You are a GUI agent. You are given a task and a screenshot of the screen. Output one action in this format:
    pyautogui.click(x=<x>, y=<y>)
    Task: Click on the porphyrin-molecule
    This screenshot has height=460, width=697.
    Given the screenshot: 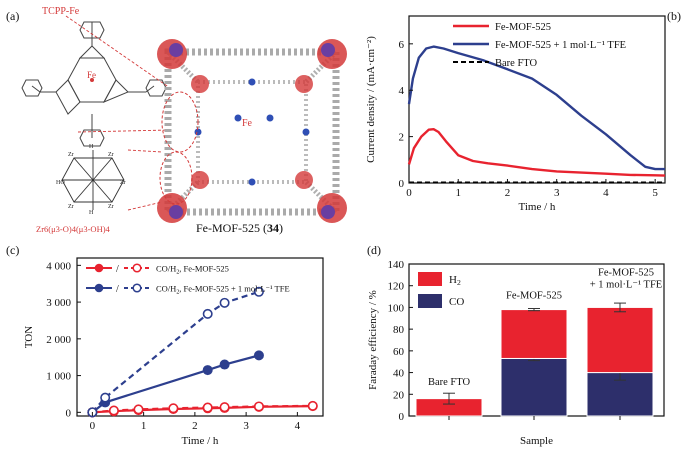 What is the action you would take?
    pyautogui.click(x=94, y=84)
    